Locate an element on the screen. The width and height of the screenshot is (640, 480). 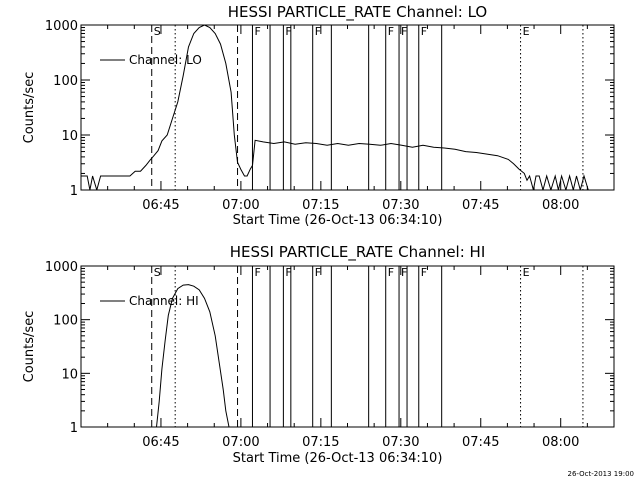
legend-label: Channel: HI is located at coordinates (164, 301).